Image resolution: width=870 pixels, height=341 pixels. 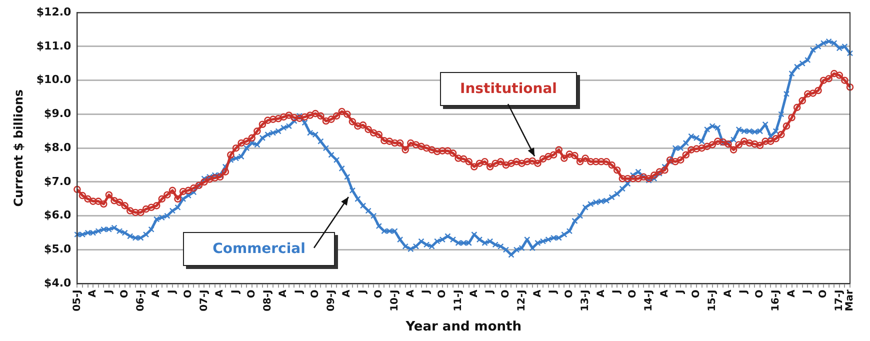 What do you see at coordinates (394, 301) in the screenshot?
I see `x-tick-label: 10-J` at bounding box center [394, 301].